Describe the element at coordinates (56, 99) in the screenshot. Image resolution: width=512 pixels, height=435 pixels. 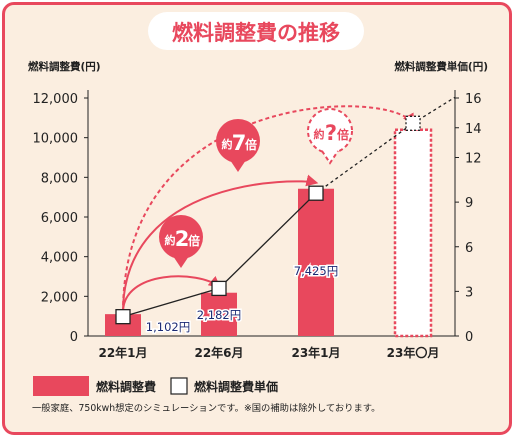
I see `y-tick-label: 12,000` at that location.